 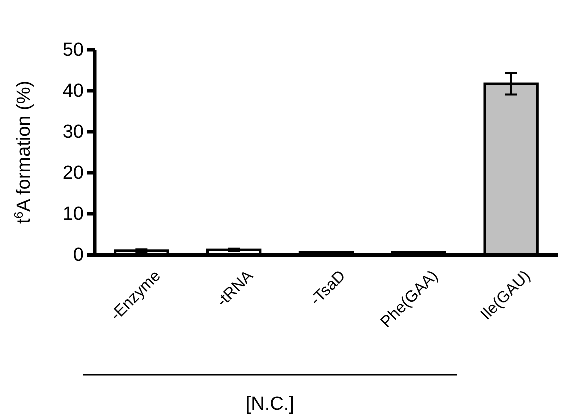 What do you see at coordinates (73, 133) in the screenshot?
I see `y-tick-label: 30` at bounding box center [73, 133].